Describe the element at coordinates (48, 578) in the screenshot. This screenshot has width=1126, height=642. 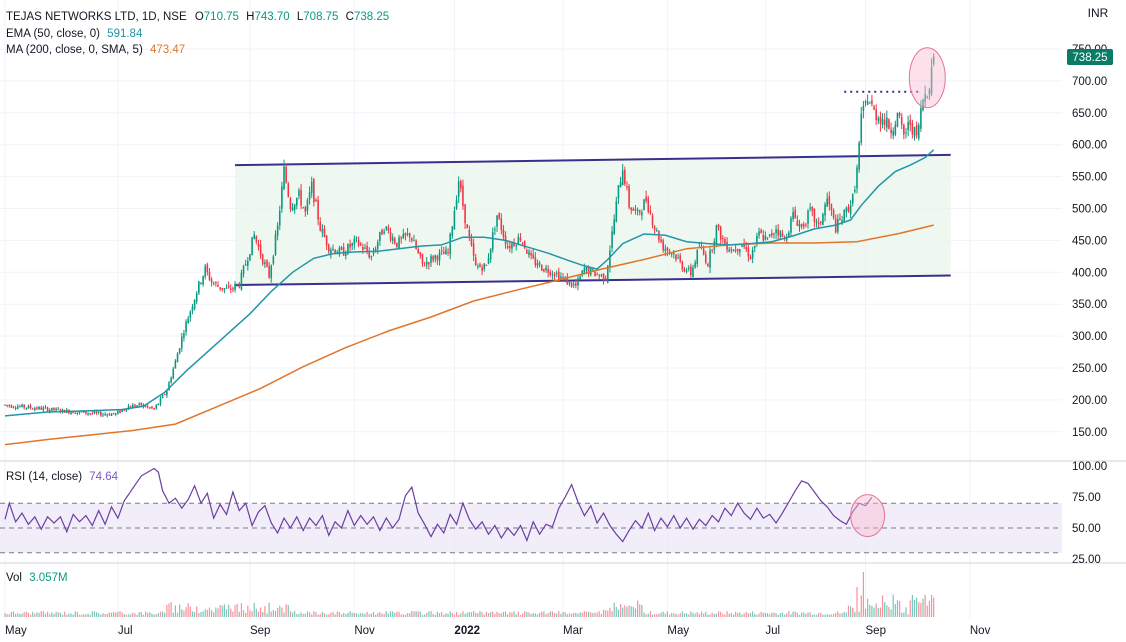
I see `volume-value: 3.057M` at that location.